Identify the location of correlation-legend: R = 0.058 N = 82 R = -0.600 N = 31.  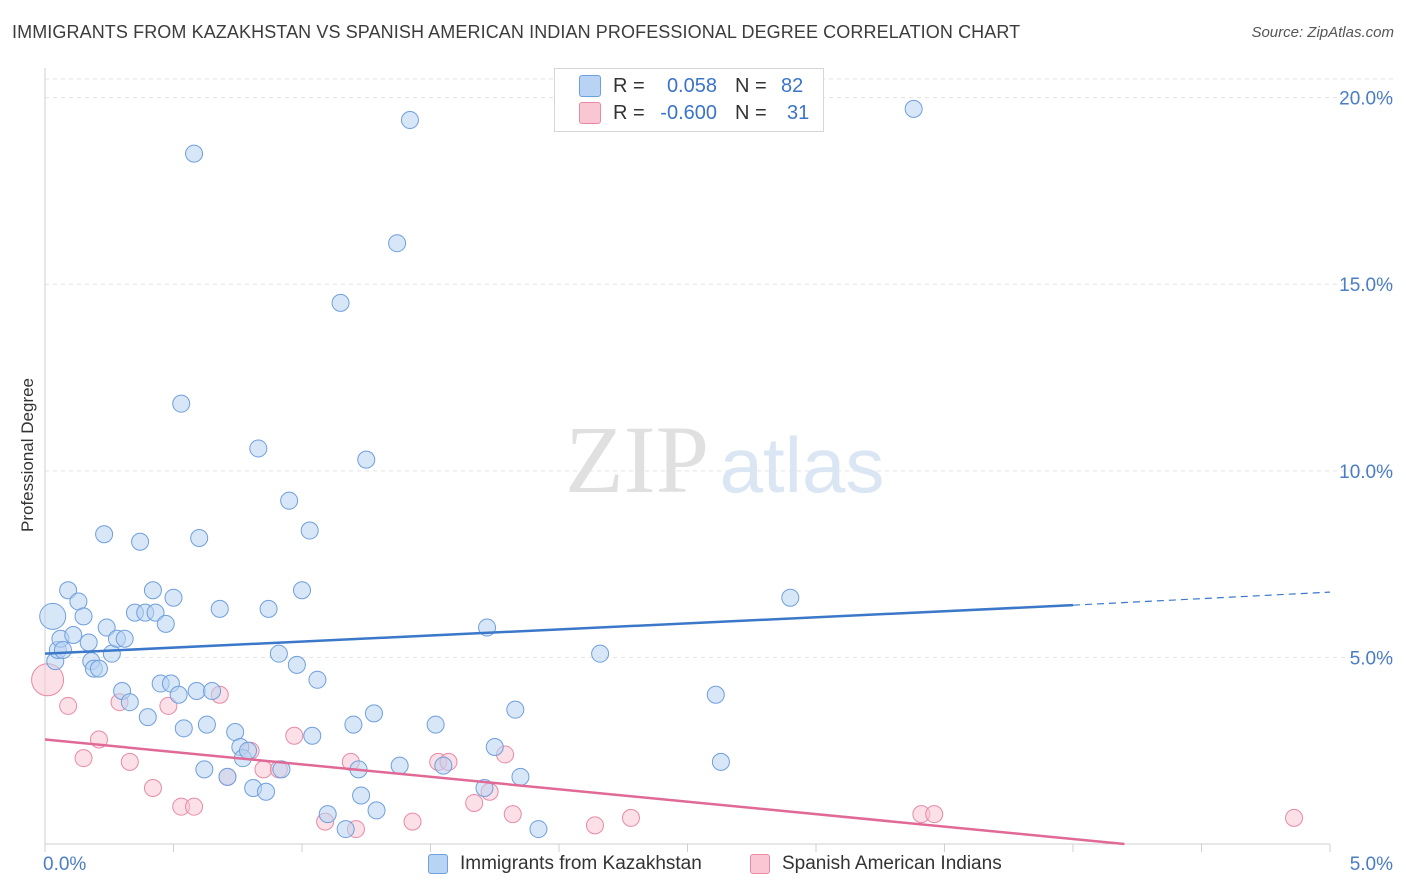
(689, 100).